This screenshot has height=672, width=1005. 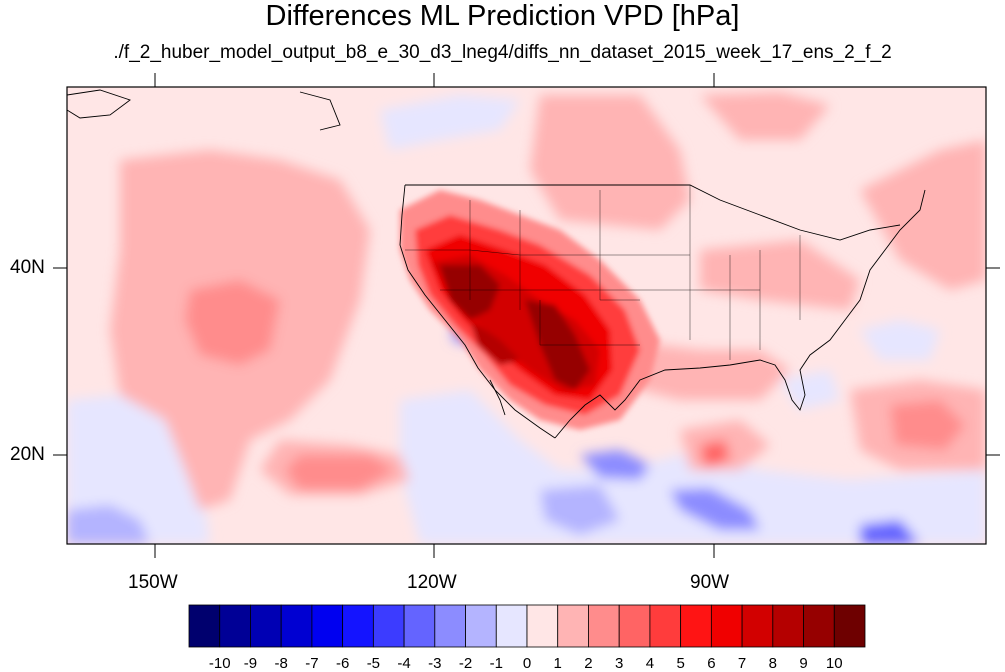 What do you see at coordinates (153, 582) in the screenshot?
I see `lon-label-150w: 150W` at bounding box center [153, 582].